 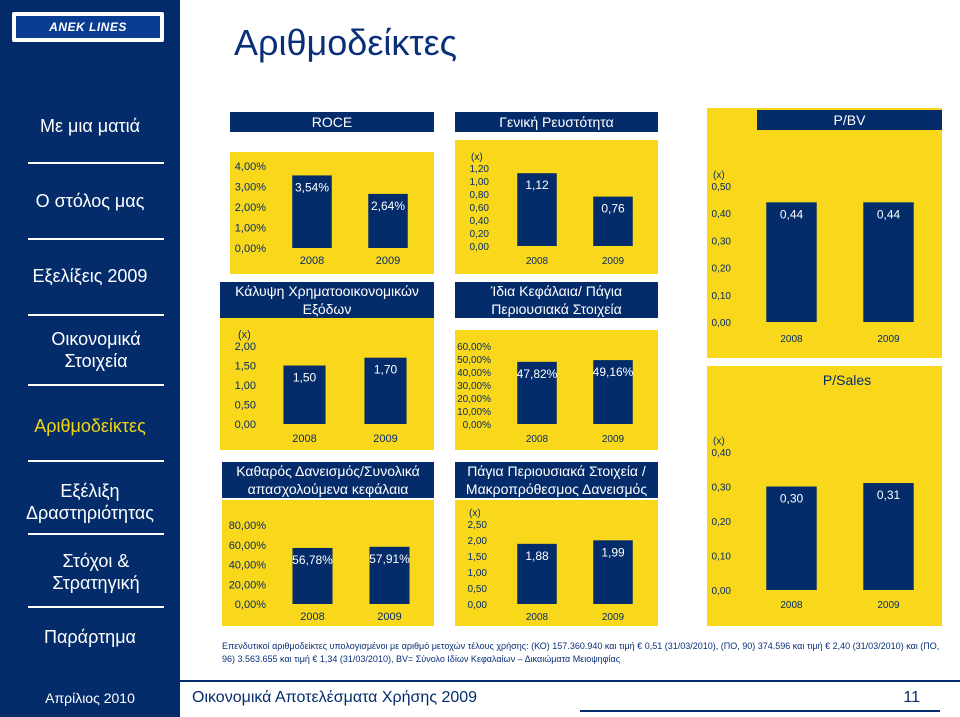 I want to click on company-logo: ANEK LINES, so click(x=88, y=27).